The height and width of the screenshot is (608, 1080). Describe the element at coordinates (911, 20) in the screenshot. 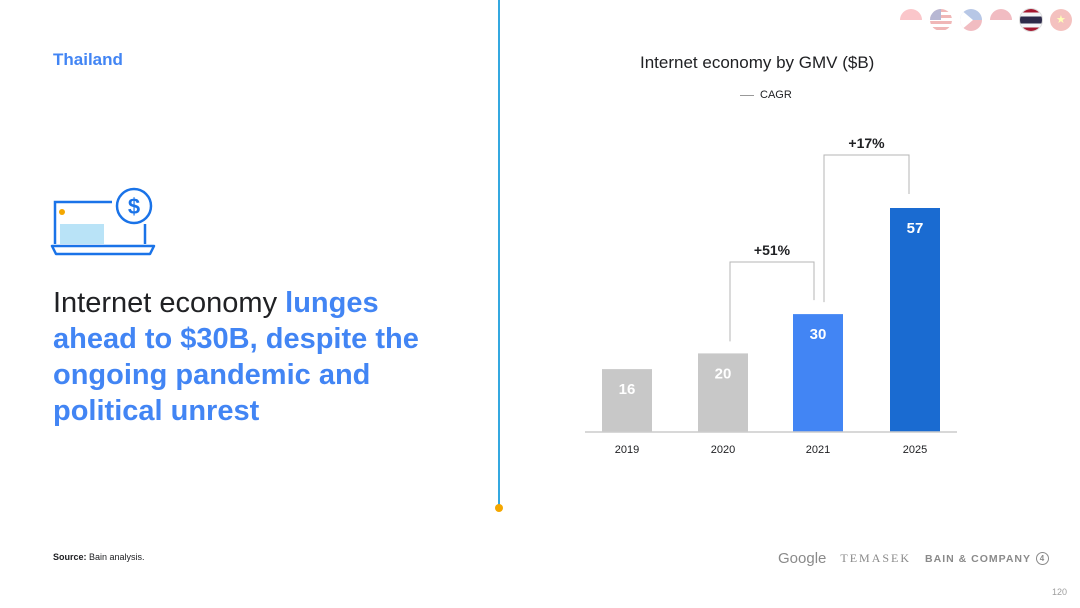

I see `flag-singapore-icon` at that location.